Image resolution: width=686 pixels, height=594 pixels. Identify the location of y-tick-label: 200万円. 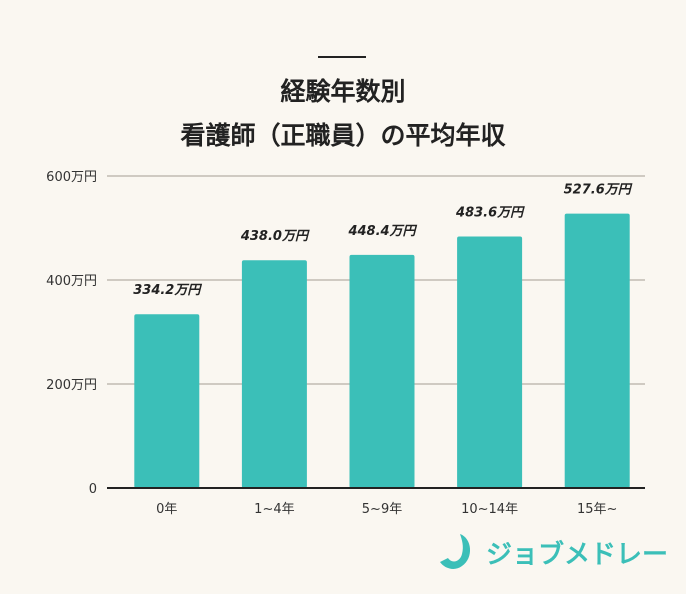
(71, 385).